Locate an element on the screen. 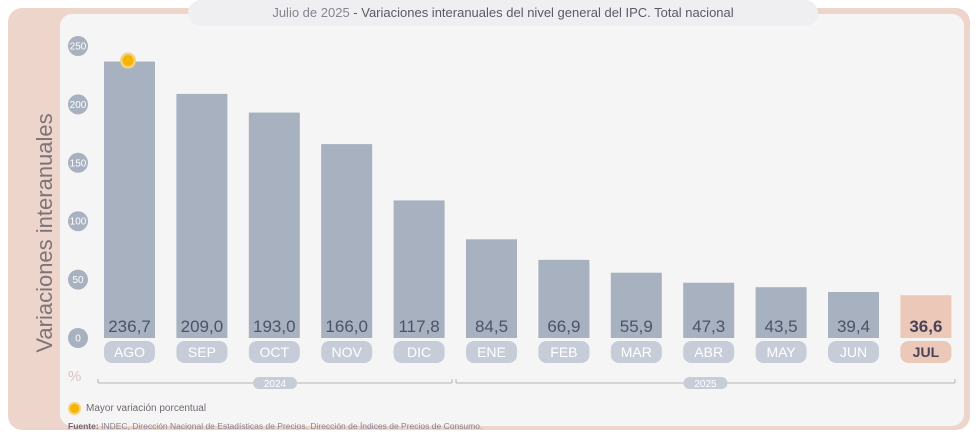 The height and width of the screenshot is (438, 978). value-label: 36,6 is located at coordinates (925, 326).